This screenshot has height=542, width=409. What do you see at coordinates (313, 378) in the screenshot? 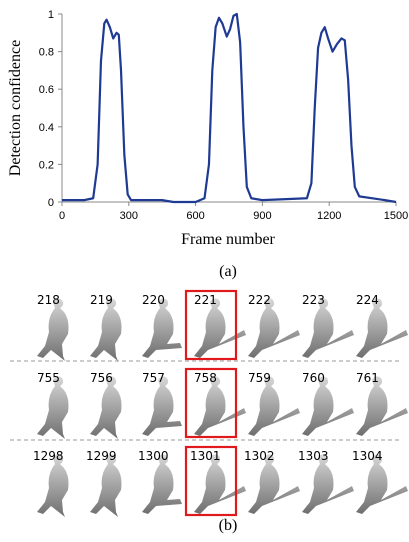
I see `frame-number: 760` at bounding box center [313, 378].